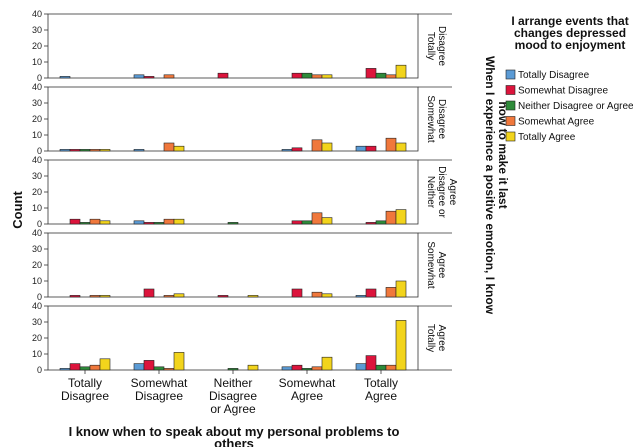 Image resolution: width=633 pixels, height=447 pixels. I want to click on legend-item-label: Neither Disagree or Agree, so click(575, 106).